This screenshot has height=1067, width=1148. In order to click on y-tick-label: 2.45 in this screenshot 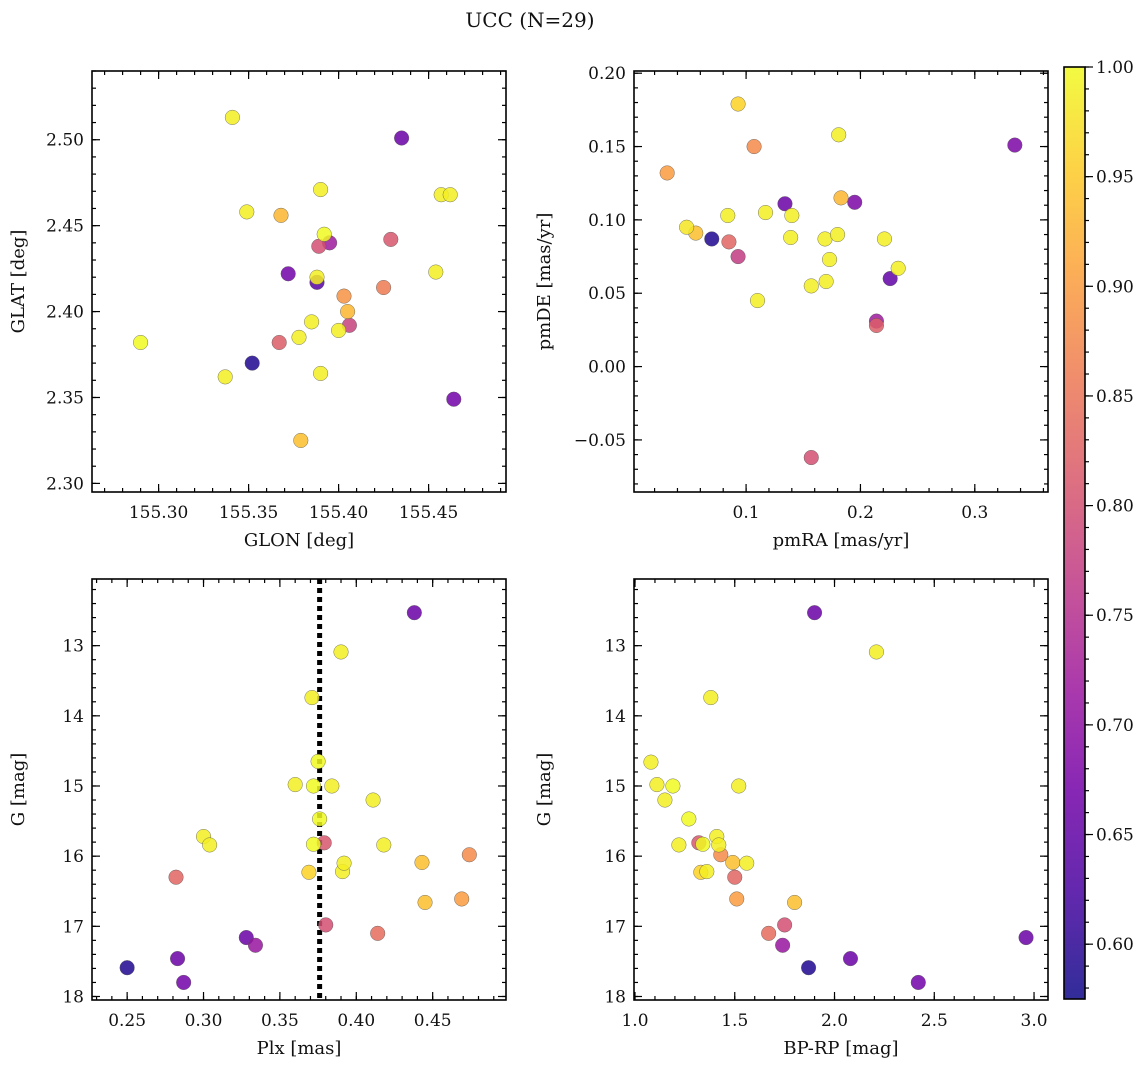, I will do `click(65, 227)`.